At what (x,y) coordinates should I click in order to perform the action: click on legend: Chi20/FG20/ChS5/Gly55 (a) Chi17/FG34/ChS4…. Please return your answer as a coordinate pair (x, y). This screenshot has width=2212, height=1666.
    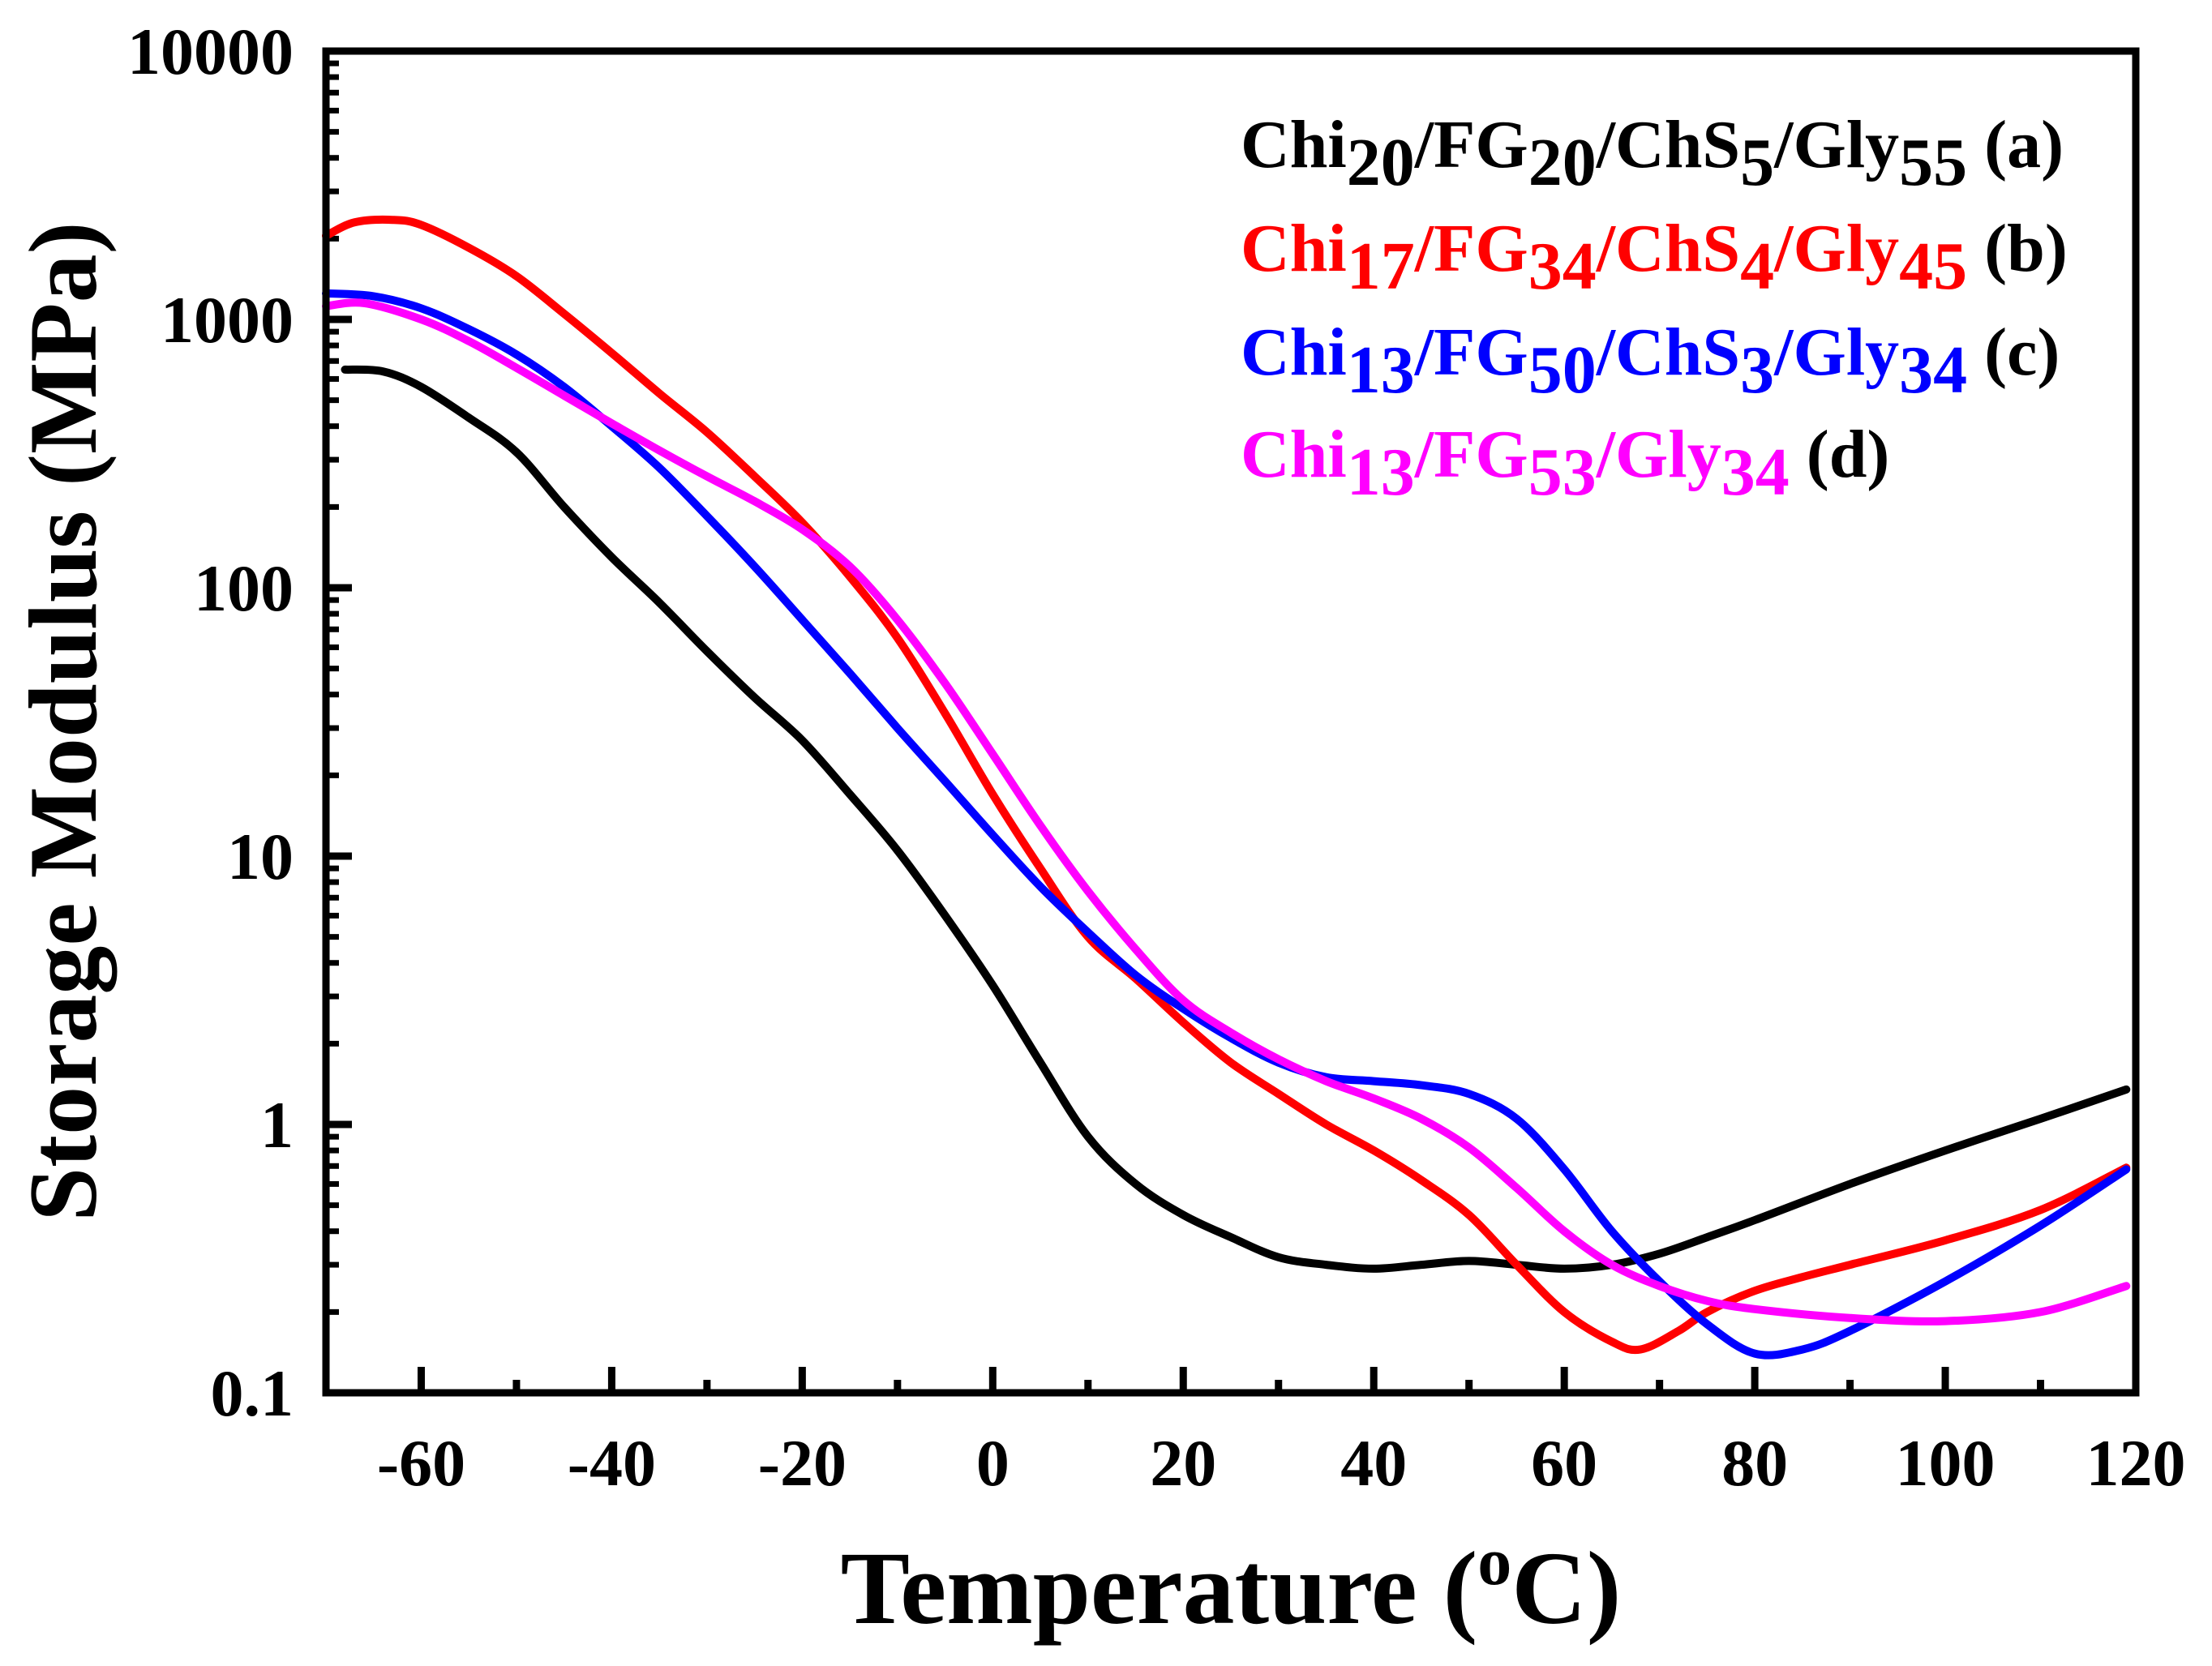
    Looking at the image, I should click on (1654, 308).